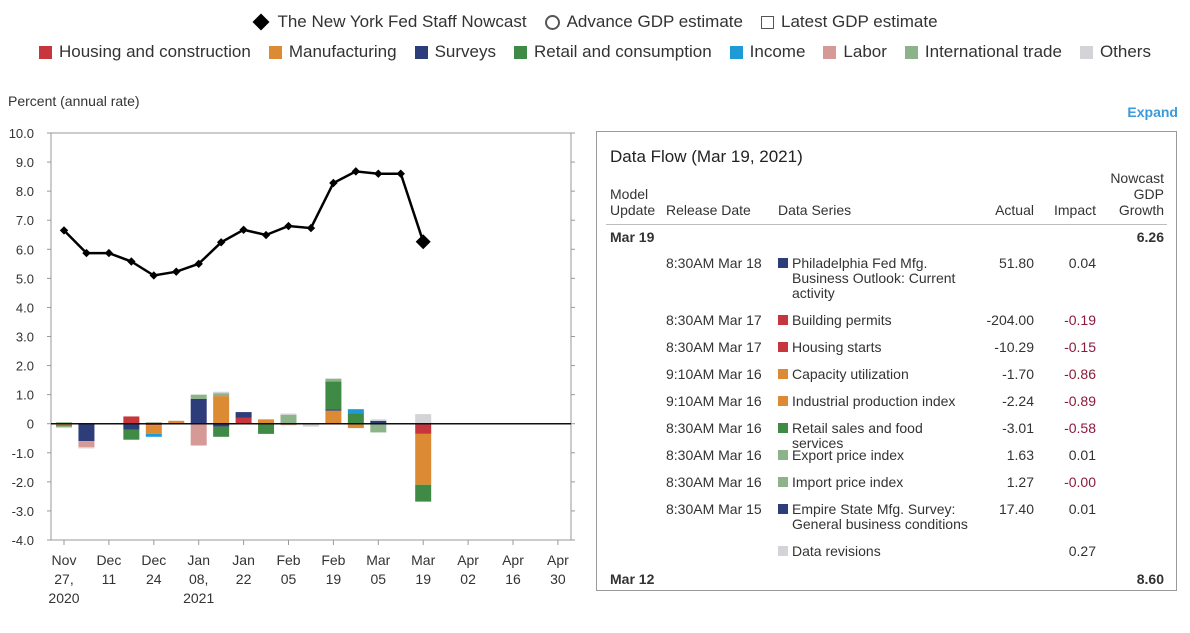  I want to click on legend-category: Retail and consumption, so click(613, 52).